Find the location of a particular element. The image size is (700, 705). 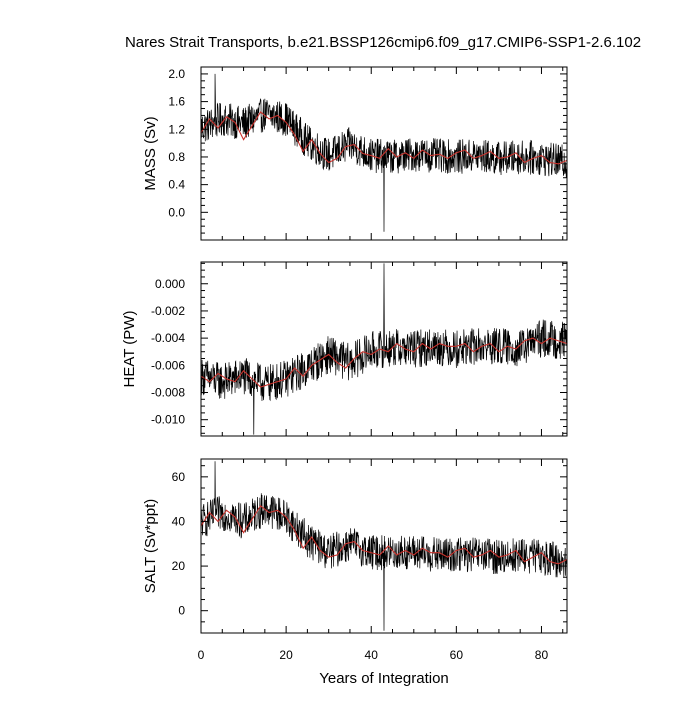

y-tick-label: 0 is located at coordinates (181, 611).